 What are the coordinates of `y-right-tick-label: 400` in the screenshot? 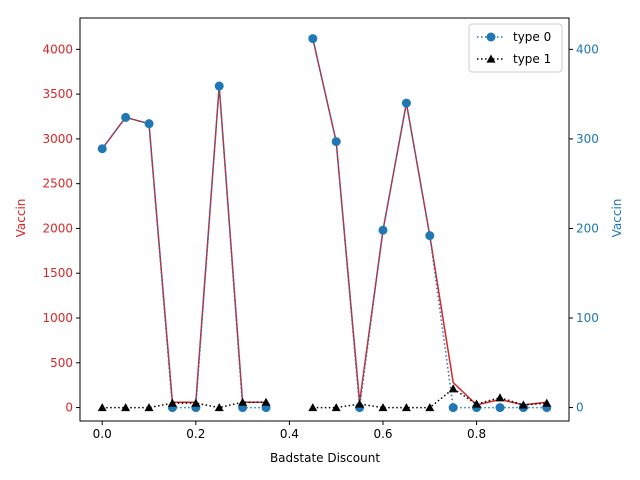 It's located at (587, 49).